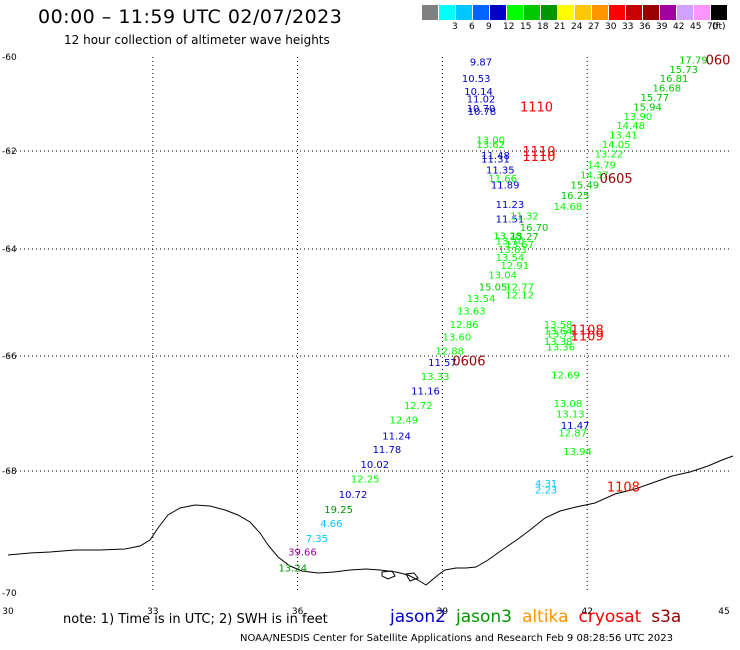 Image resolution: width=740 pixels, height=650 pixels. What do you see at coordinates (9, 594) in the screenshot?
I see `latitude-label: -70` at bounding box center [9, 594].